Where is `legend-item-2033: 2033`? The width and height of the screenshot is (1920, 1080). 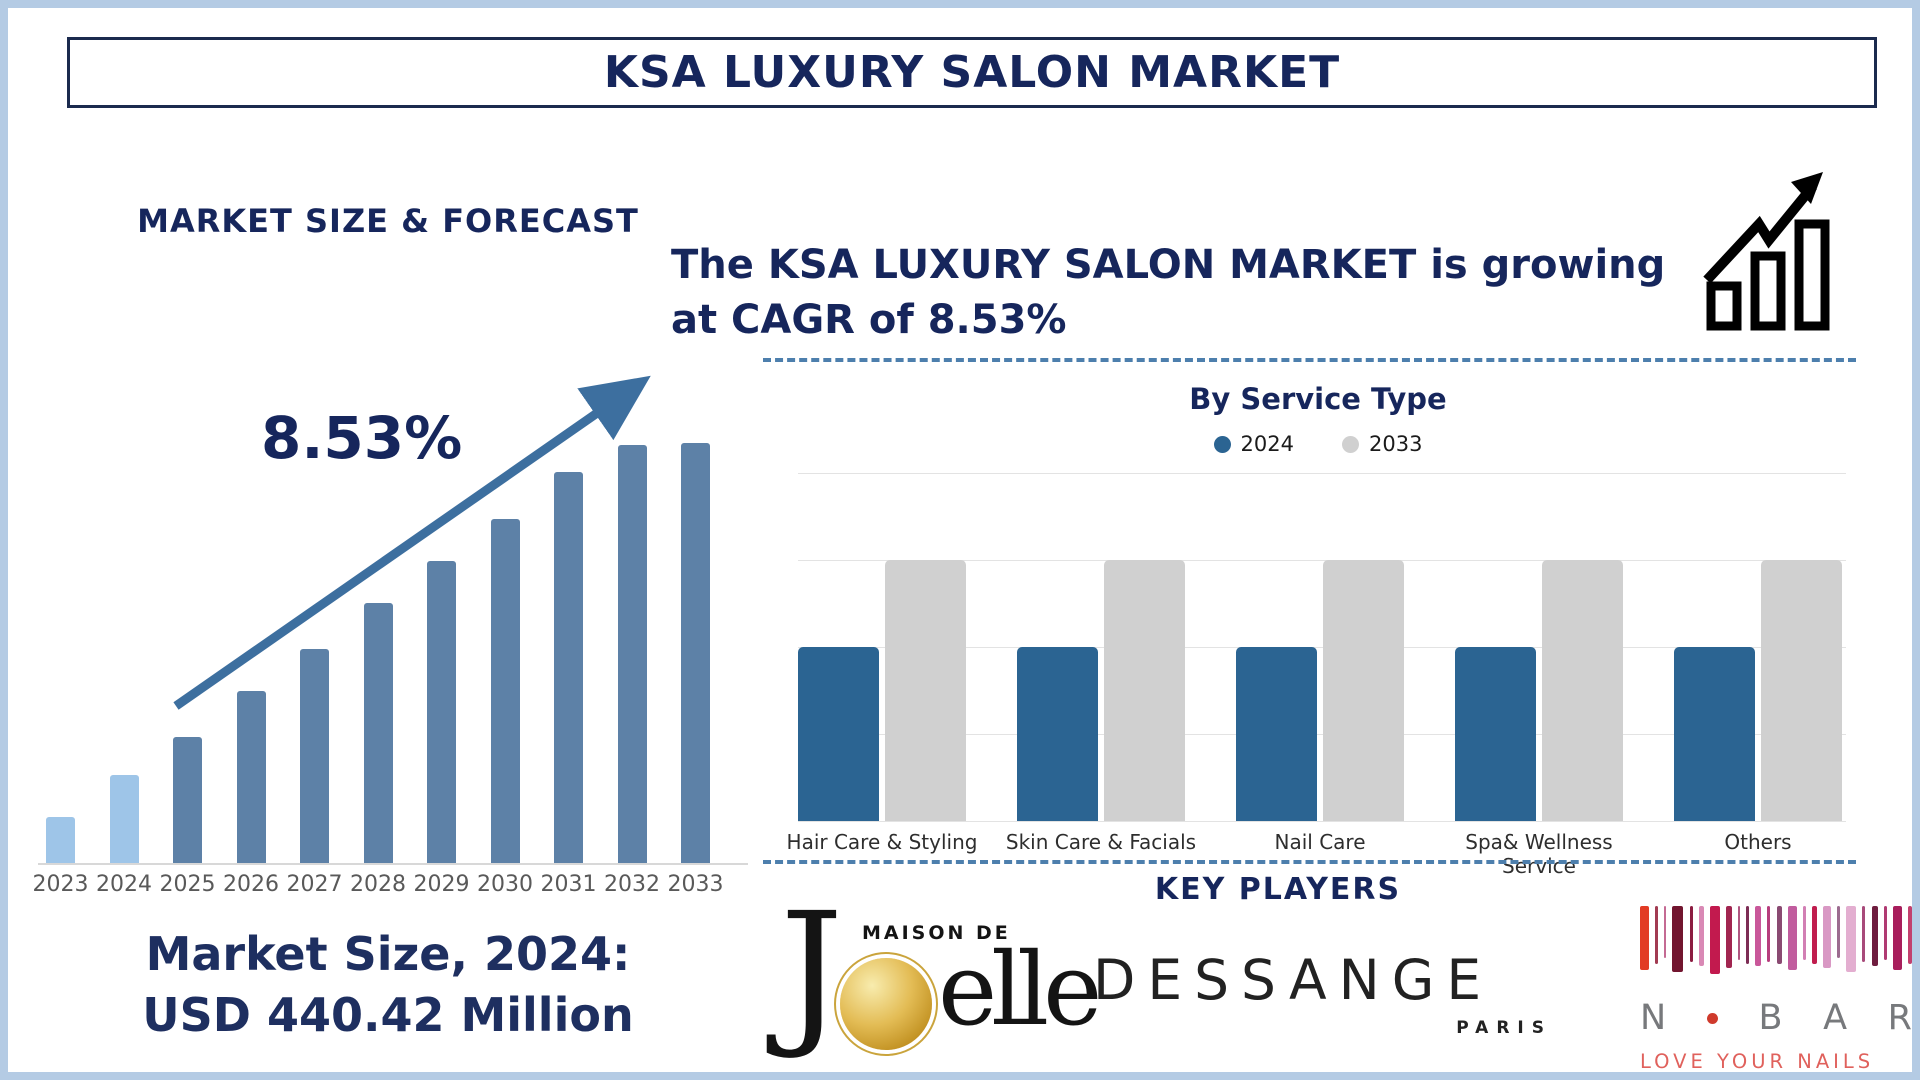 legend-item-2033: 2033 is located at coordinates (1382, 444).